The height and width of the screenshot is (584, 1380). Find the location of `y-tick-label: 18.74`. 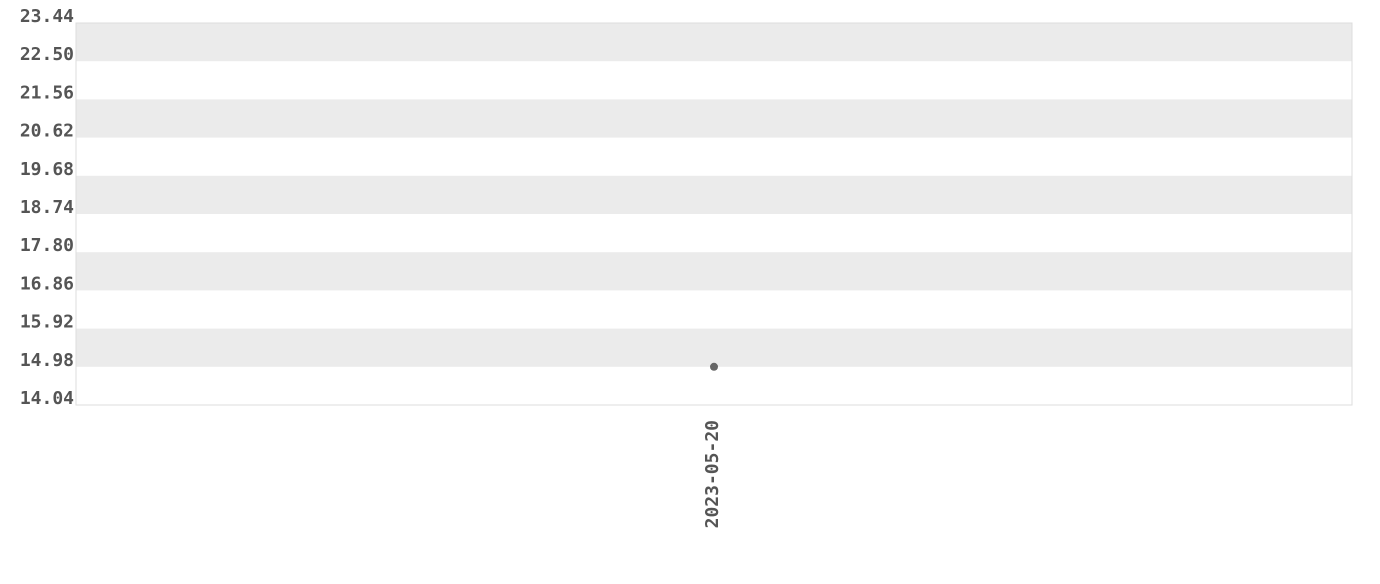

y-tick-label: 18.74 is located at coordinates (47, 207).